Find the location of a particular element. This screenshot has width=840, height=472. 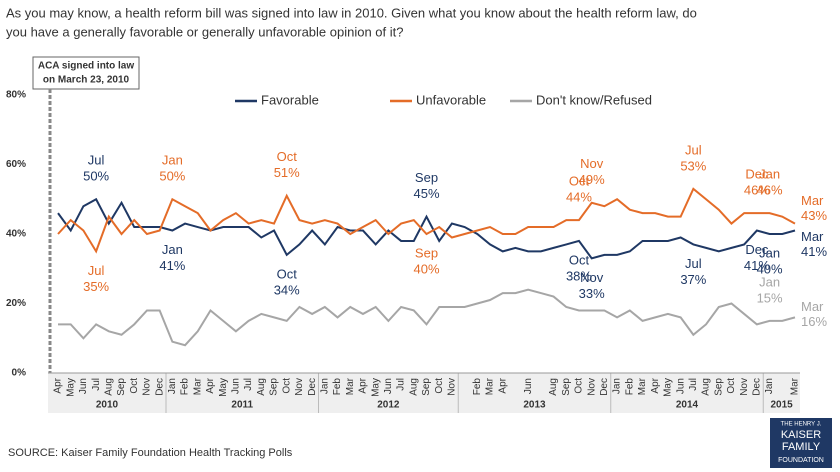

data-label: 34% is located at coordinates (287, 289).